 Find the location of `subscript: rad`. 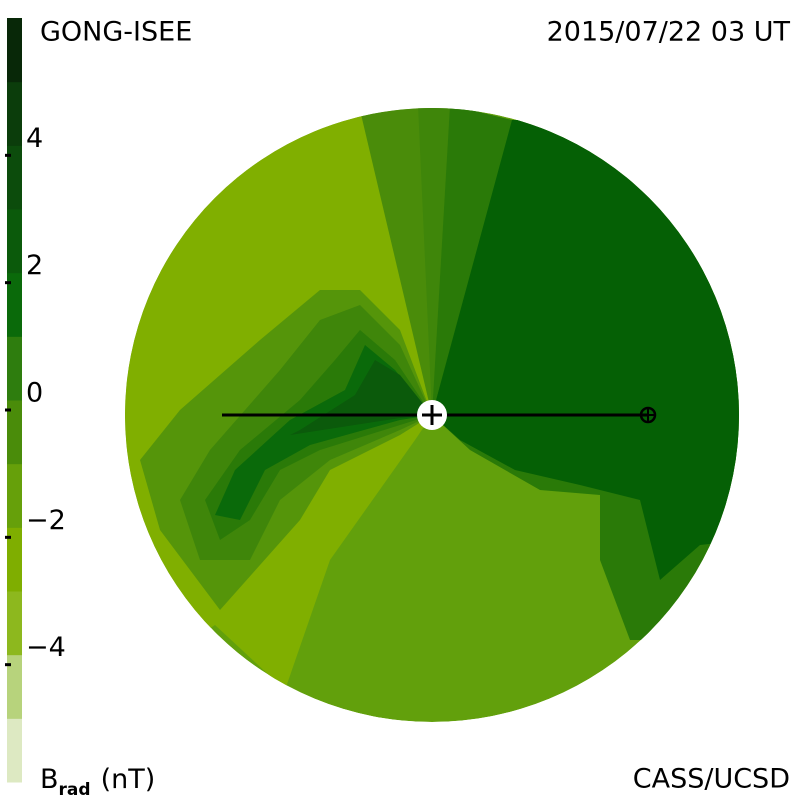

subscript: rad is located at coordinates (75, 790).